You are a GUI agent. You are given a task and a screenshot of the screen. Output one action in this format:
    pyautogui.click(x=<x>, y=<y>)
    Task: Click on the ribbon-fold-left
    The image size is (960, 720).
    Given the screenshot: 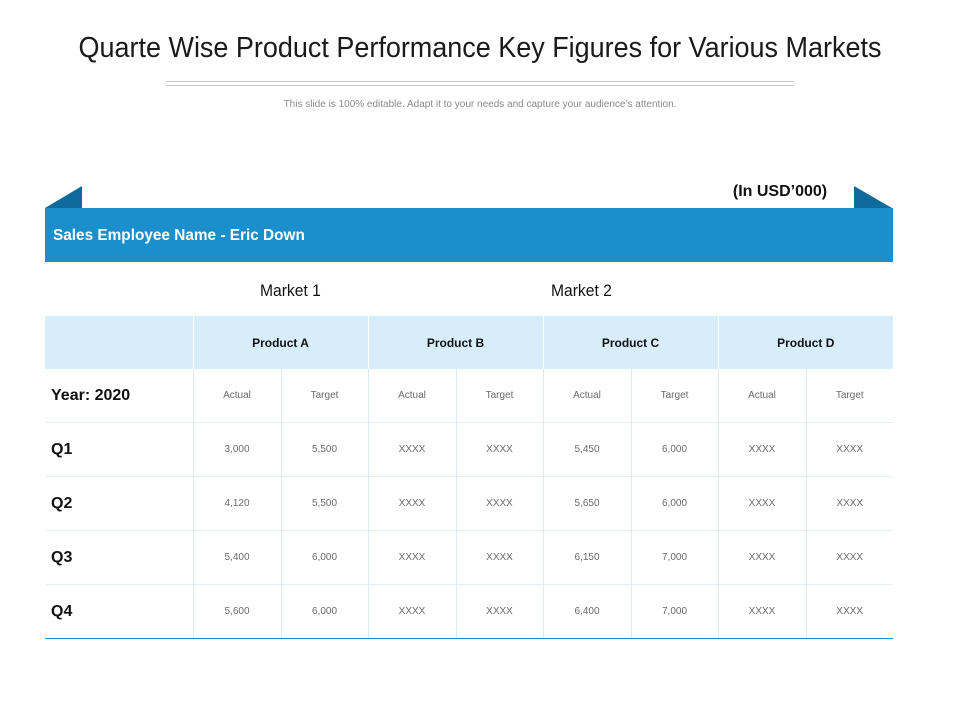 What is the action you would take?
    pyautogui.click(x=63, y=197)
    